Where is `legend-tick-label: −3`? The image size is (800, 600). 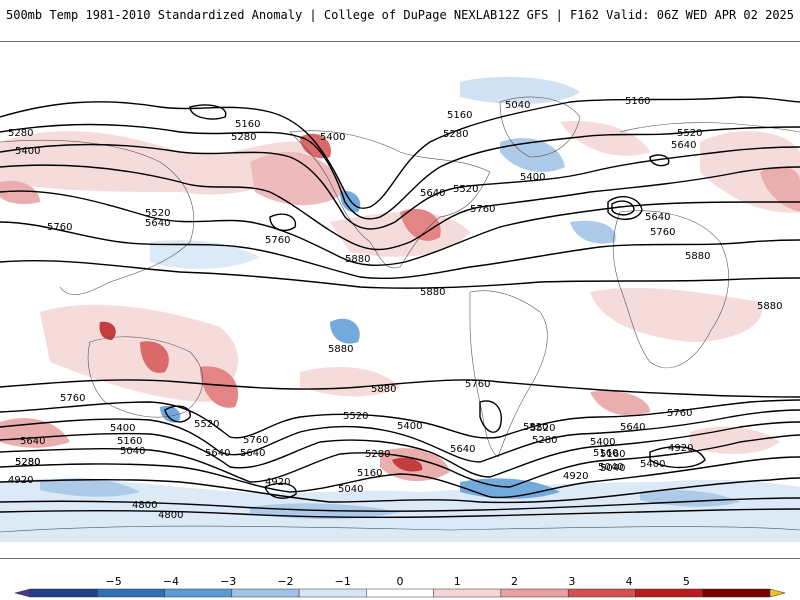 legend-tick-label: −3 is located at coordinates (228, 581).